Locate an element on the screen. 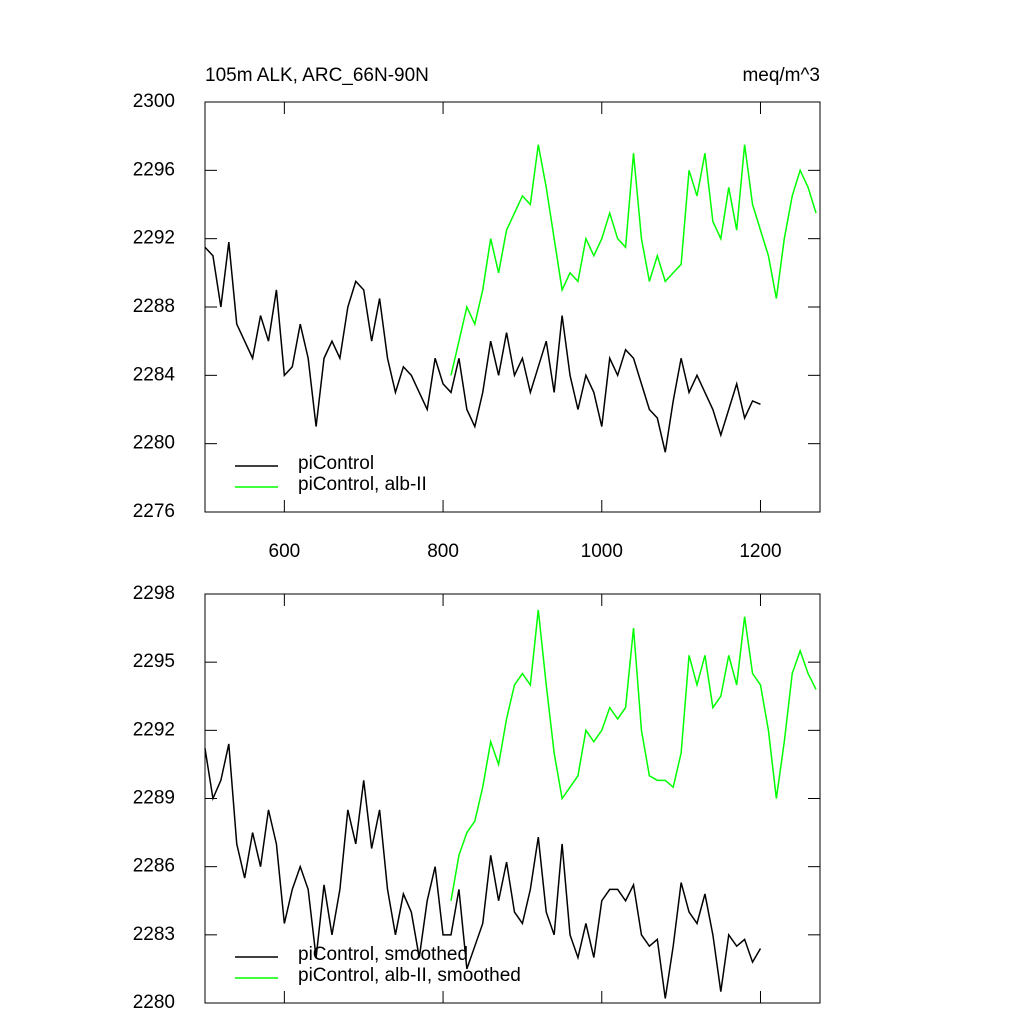 This screenshot has height=1024, width=1024. y-tick-label: 2300 is located at coordinates (154, 101).